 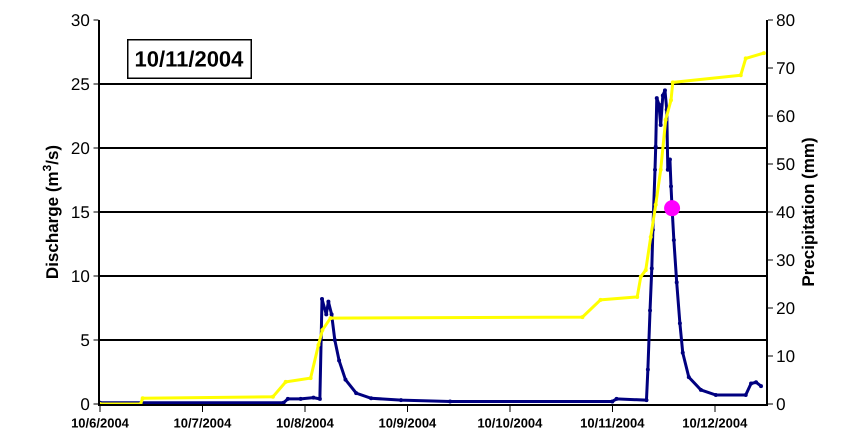 What do you see at coordinates (80, 84) in the screenshot?
I see `y-tick-label: 25` at bounding box center [80, 84].